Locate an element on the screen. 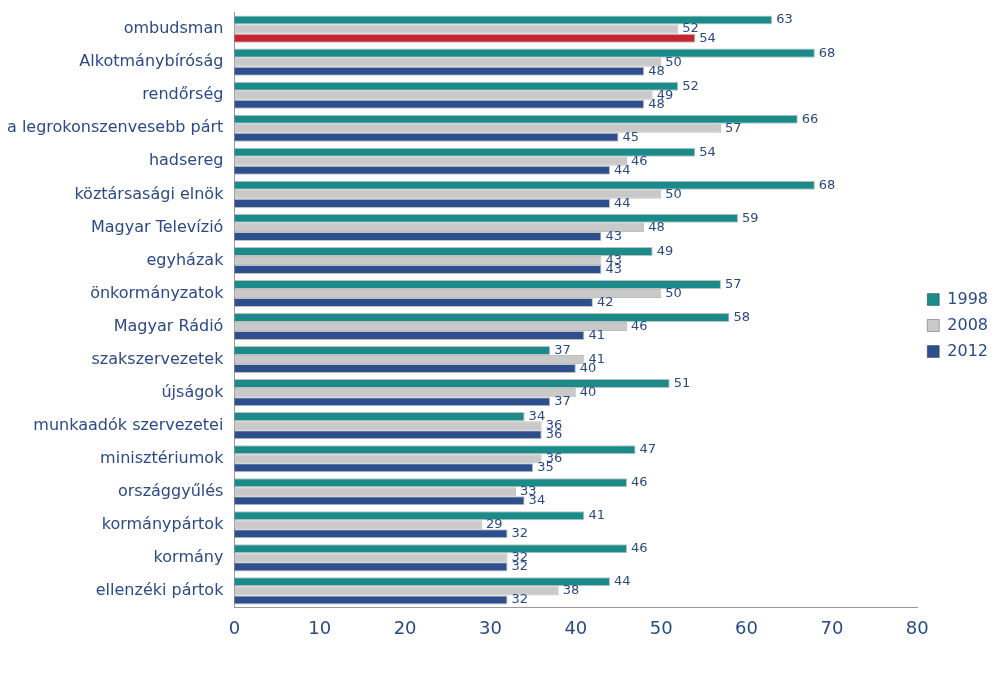 The height and width of the screenshot is (693, 1008). y-tick-label: kormány is located at coordinates (188, 556).